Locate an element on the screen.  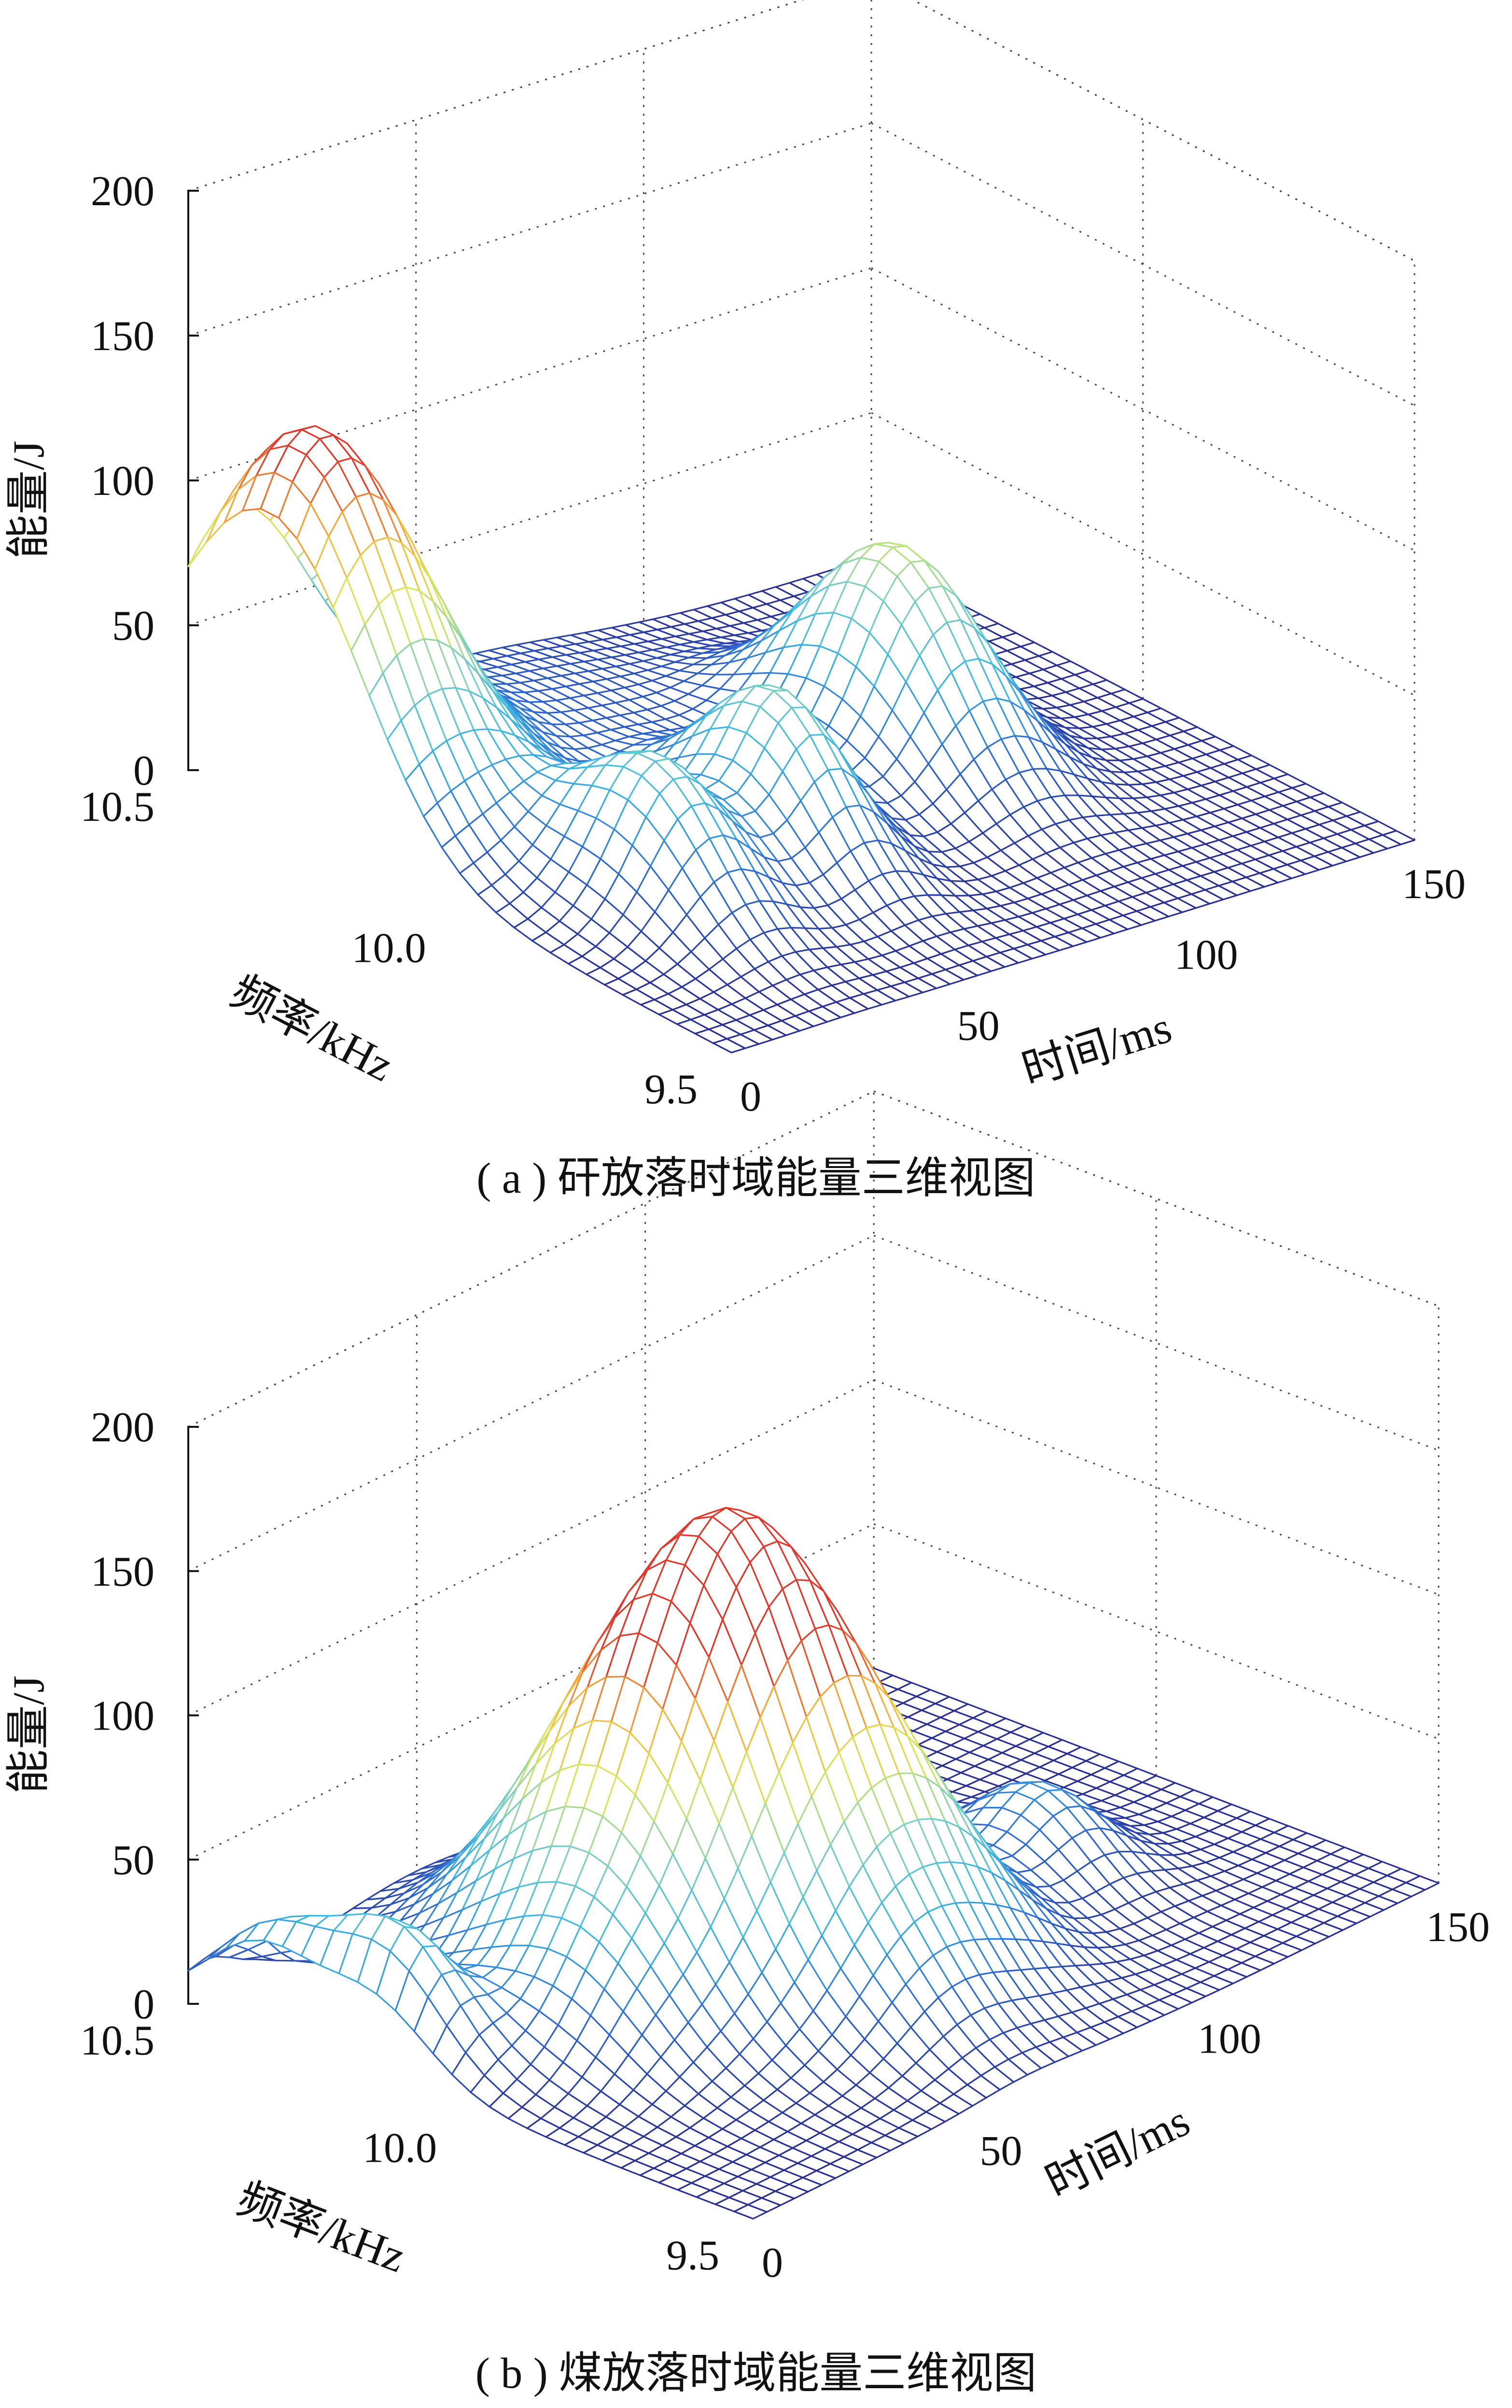
back-grid-line-z4 is located at coordinates (496, 96).